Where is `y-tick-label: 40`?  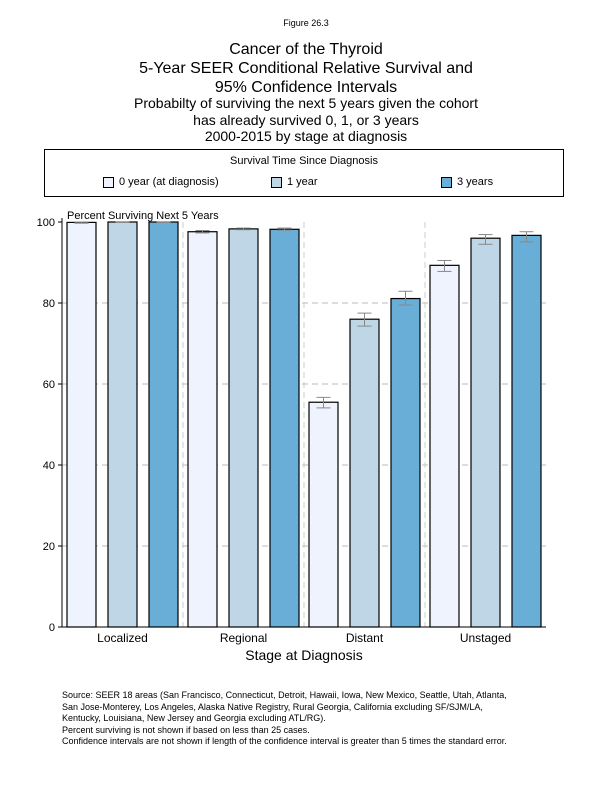
y-tick-label: 40 is located at coordinates (49, 466).